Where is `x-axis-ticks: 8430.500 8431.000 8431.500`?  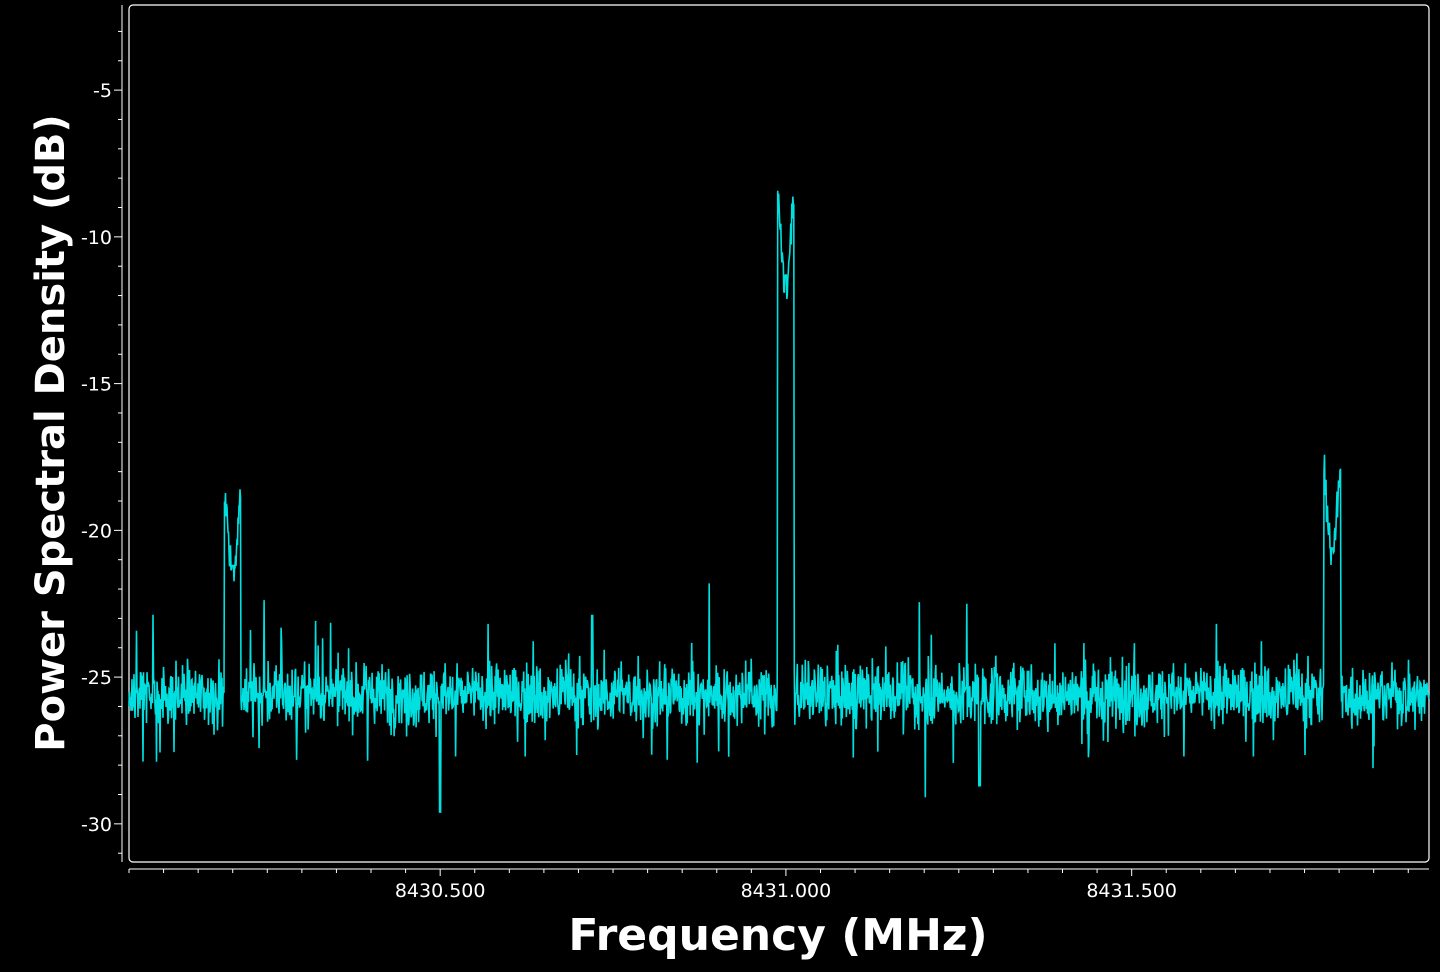 x-axis-ticks: 8430.500 8431.000 8431.500 is located at coordinates (768, 885).